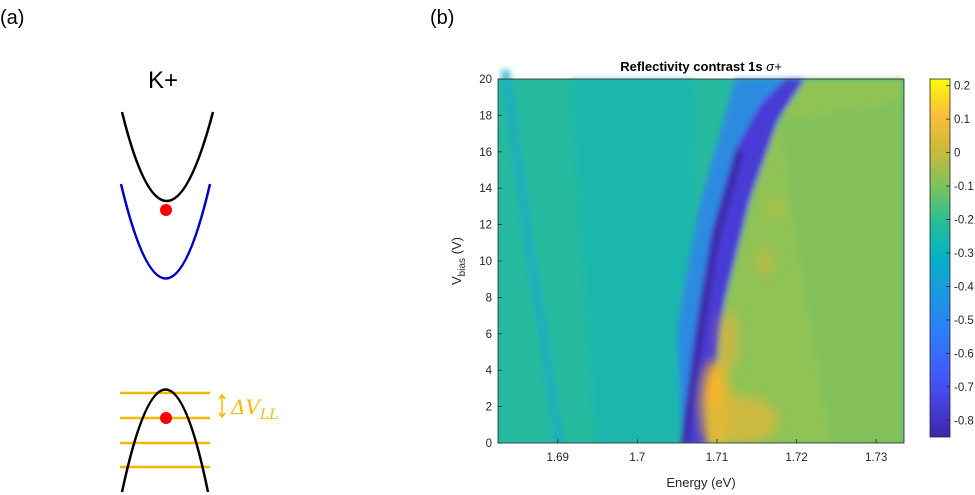 This screenshot has height=495, width=975. I want to click on bright-region, so click(742, 320).